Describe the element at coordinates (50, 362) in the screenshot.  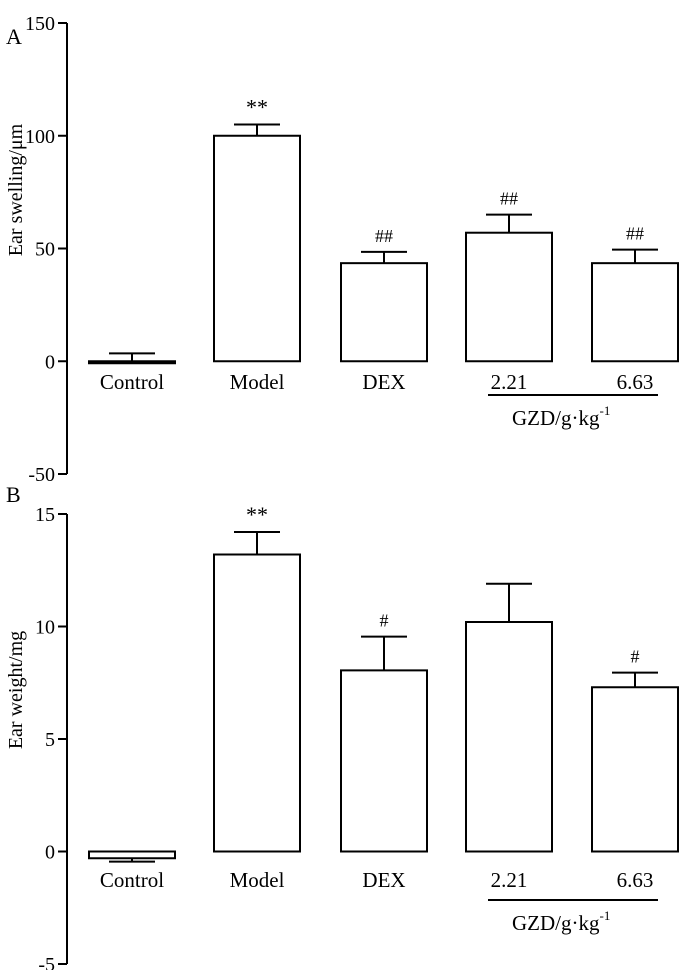
I see `panel-a-y-tick-label: 0` at that location.